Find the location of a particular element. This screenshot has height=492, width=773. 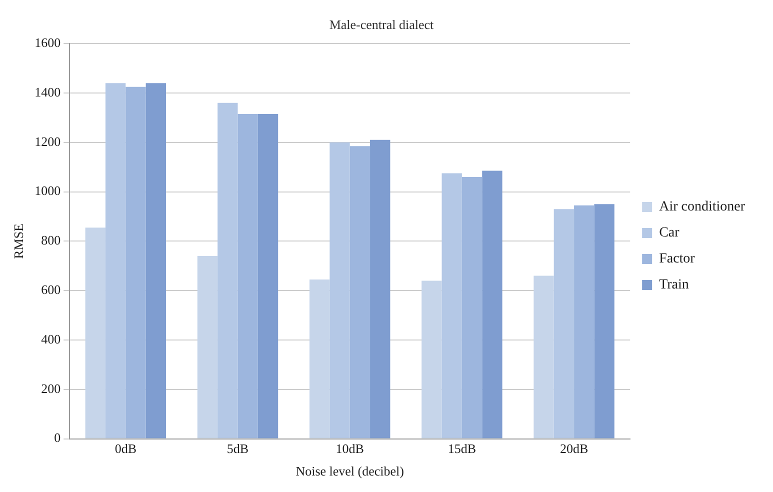

y-tick-label: 1200 is located at coordinates (47, 141).